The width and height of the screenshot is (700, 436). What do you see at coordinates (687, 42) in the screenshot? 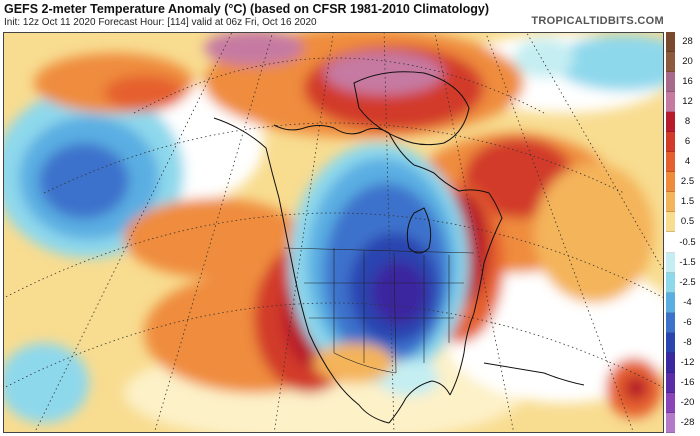
I see `colorbar-label: 28` at bounding box center [687, 42].